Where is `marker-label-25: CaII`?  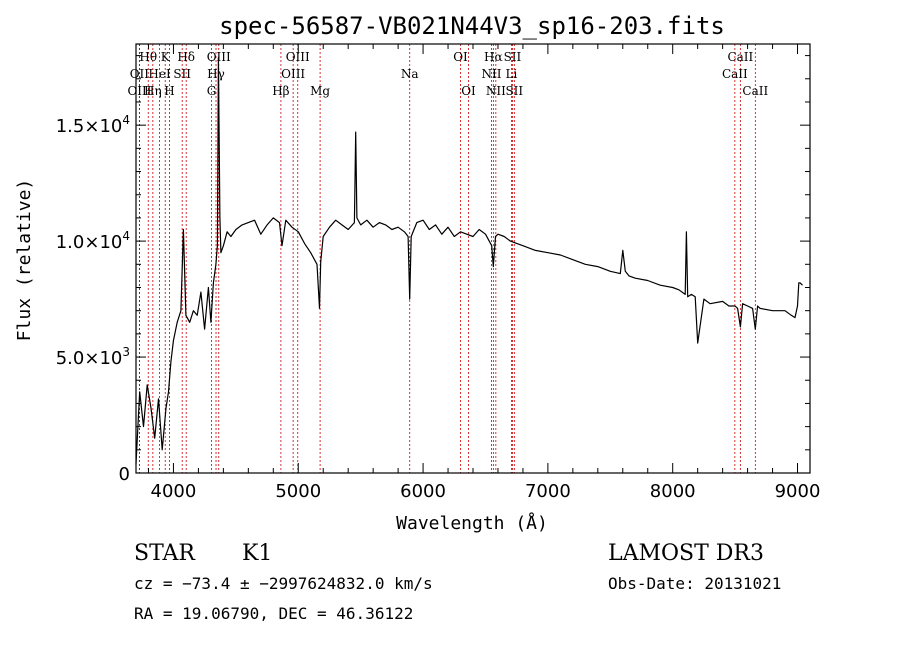
marker-label-25: CaII is located at coordinates (740, 57).